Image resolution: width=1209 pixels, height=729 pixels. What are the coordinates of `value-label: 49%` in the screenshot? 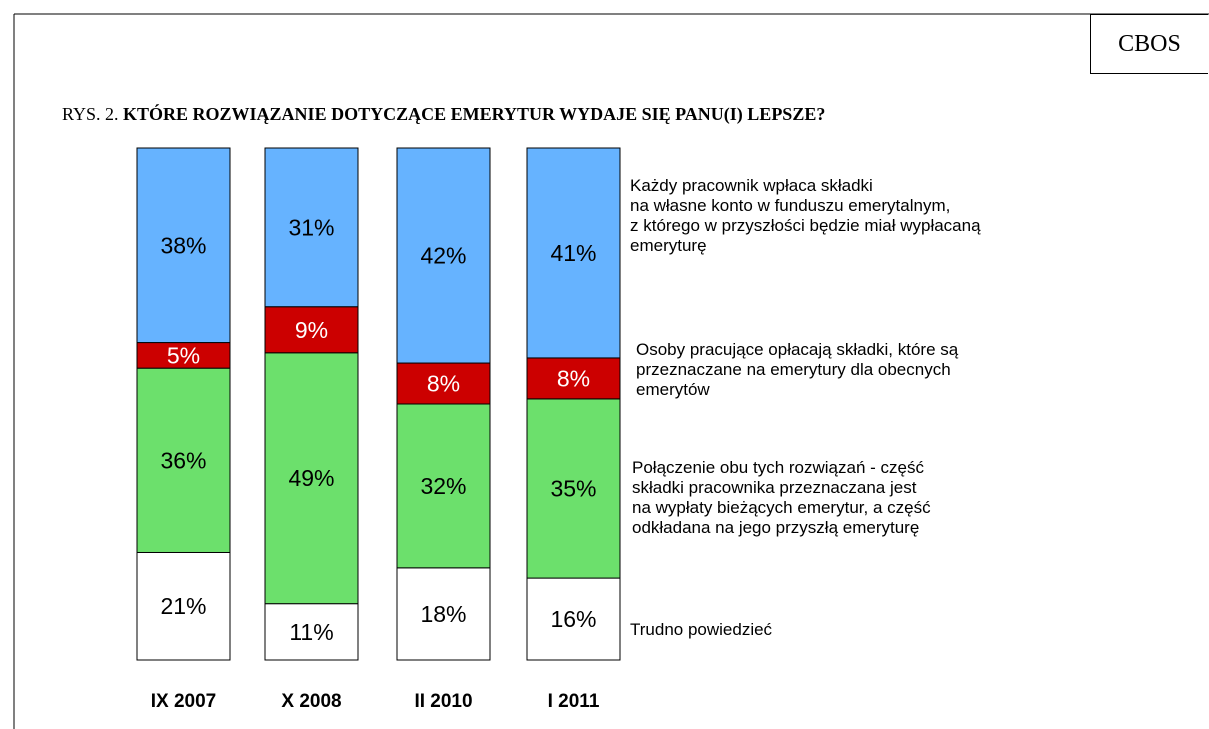 It's located at (311, 478).